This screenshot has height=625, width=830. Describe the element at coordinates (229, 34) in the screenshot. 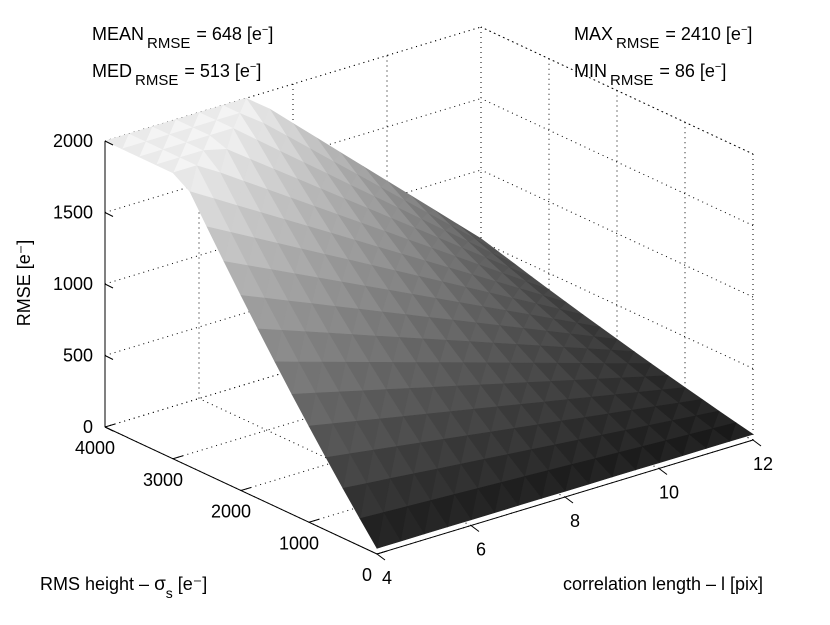

I see `mean-value: = 648 [e` at that location.